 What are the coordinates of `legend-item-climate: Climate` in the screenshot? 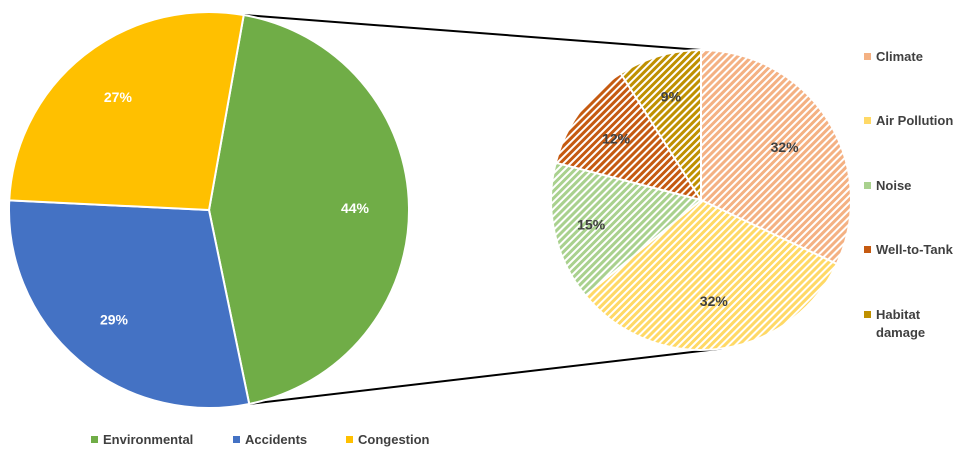 It's located at (893, 56).